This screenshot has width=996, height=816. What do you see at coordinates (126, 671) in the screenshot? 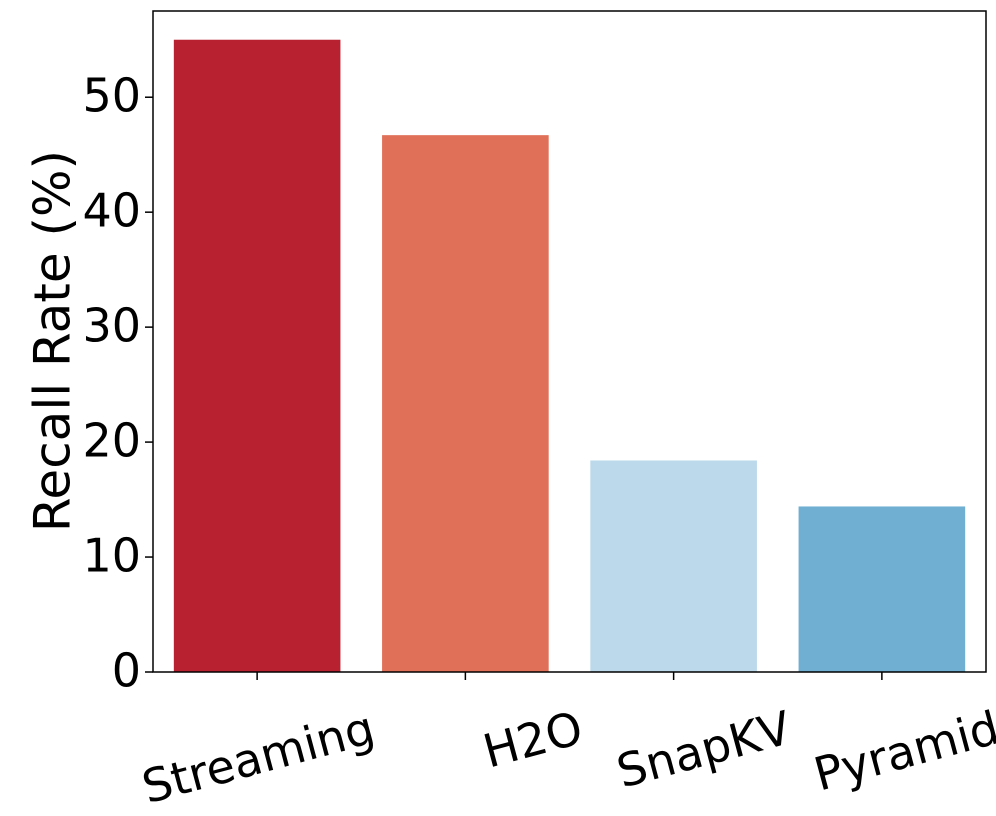
I see `y-tick-label: 0` at bounding box center [126, 671].